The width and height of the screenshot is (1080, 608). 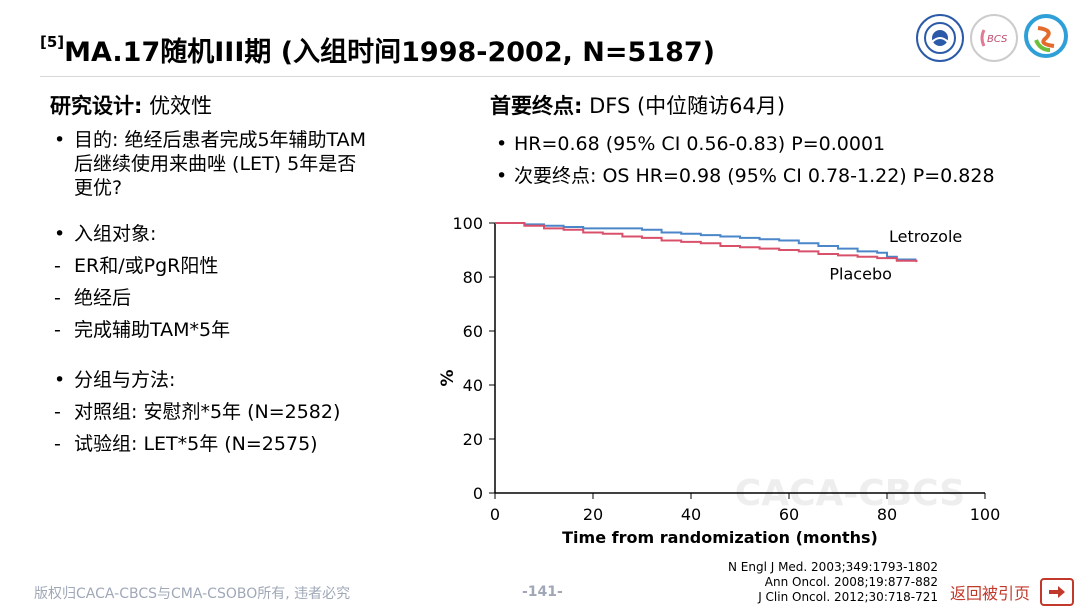 What do you see at coordinates (131, 106) in the screenshot?
I see `design-heading: 研究设计: 优效性` at bounding box center [131, 106].